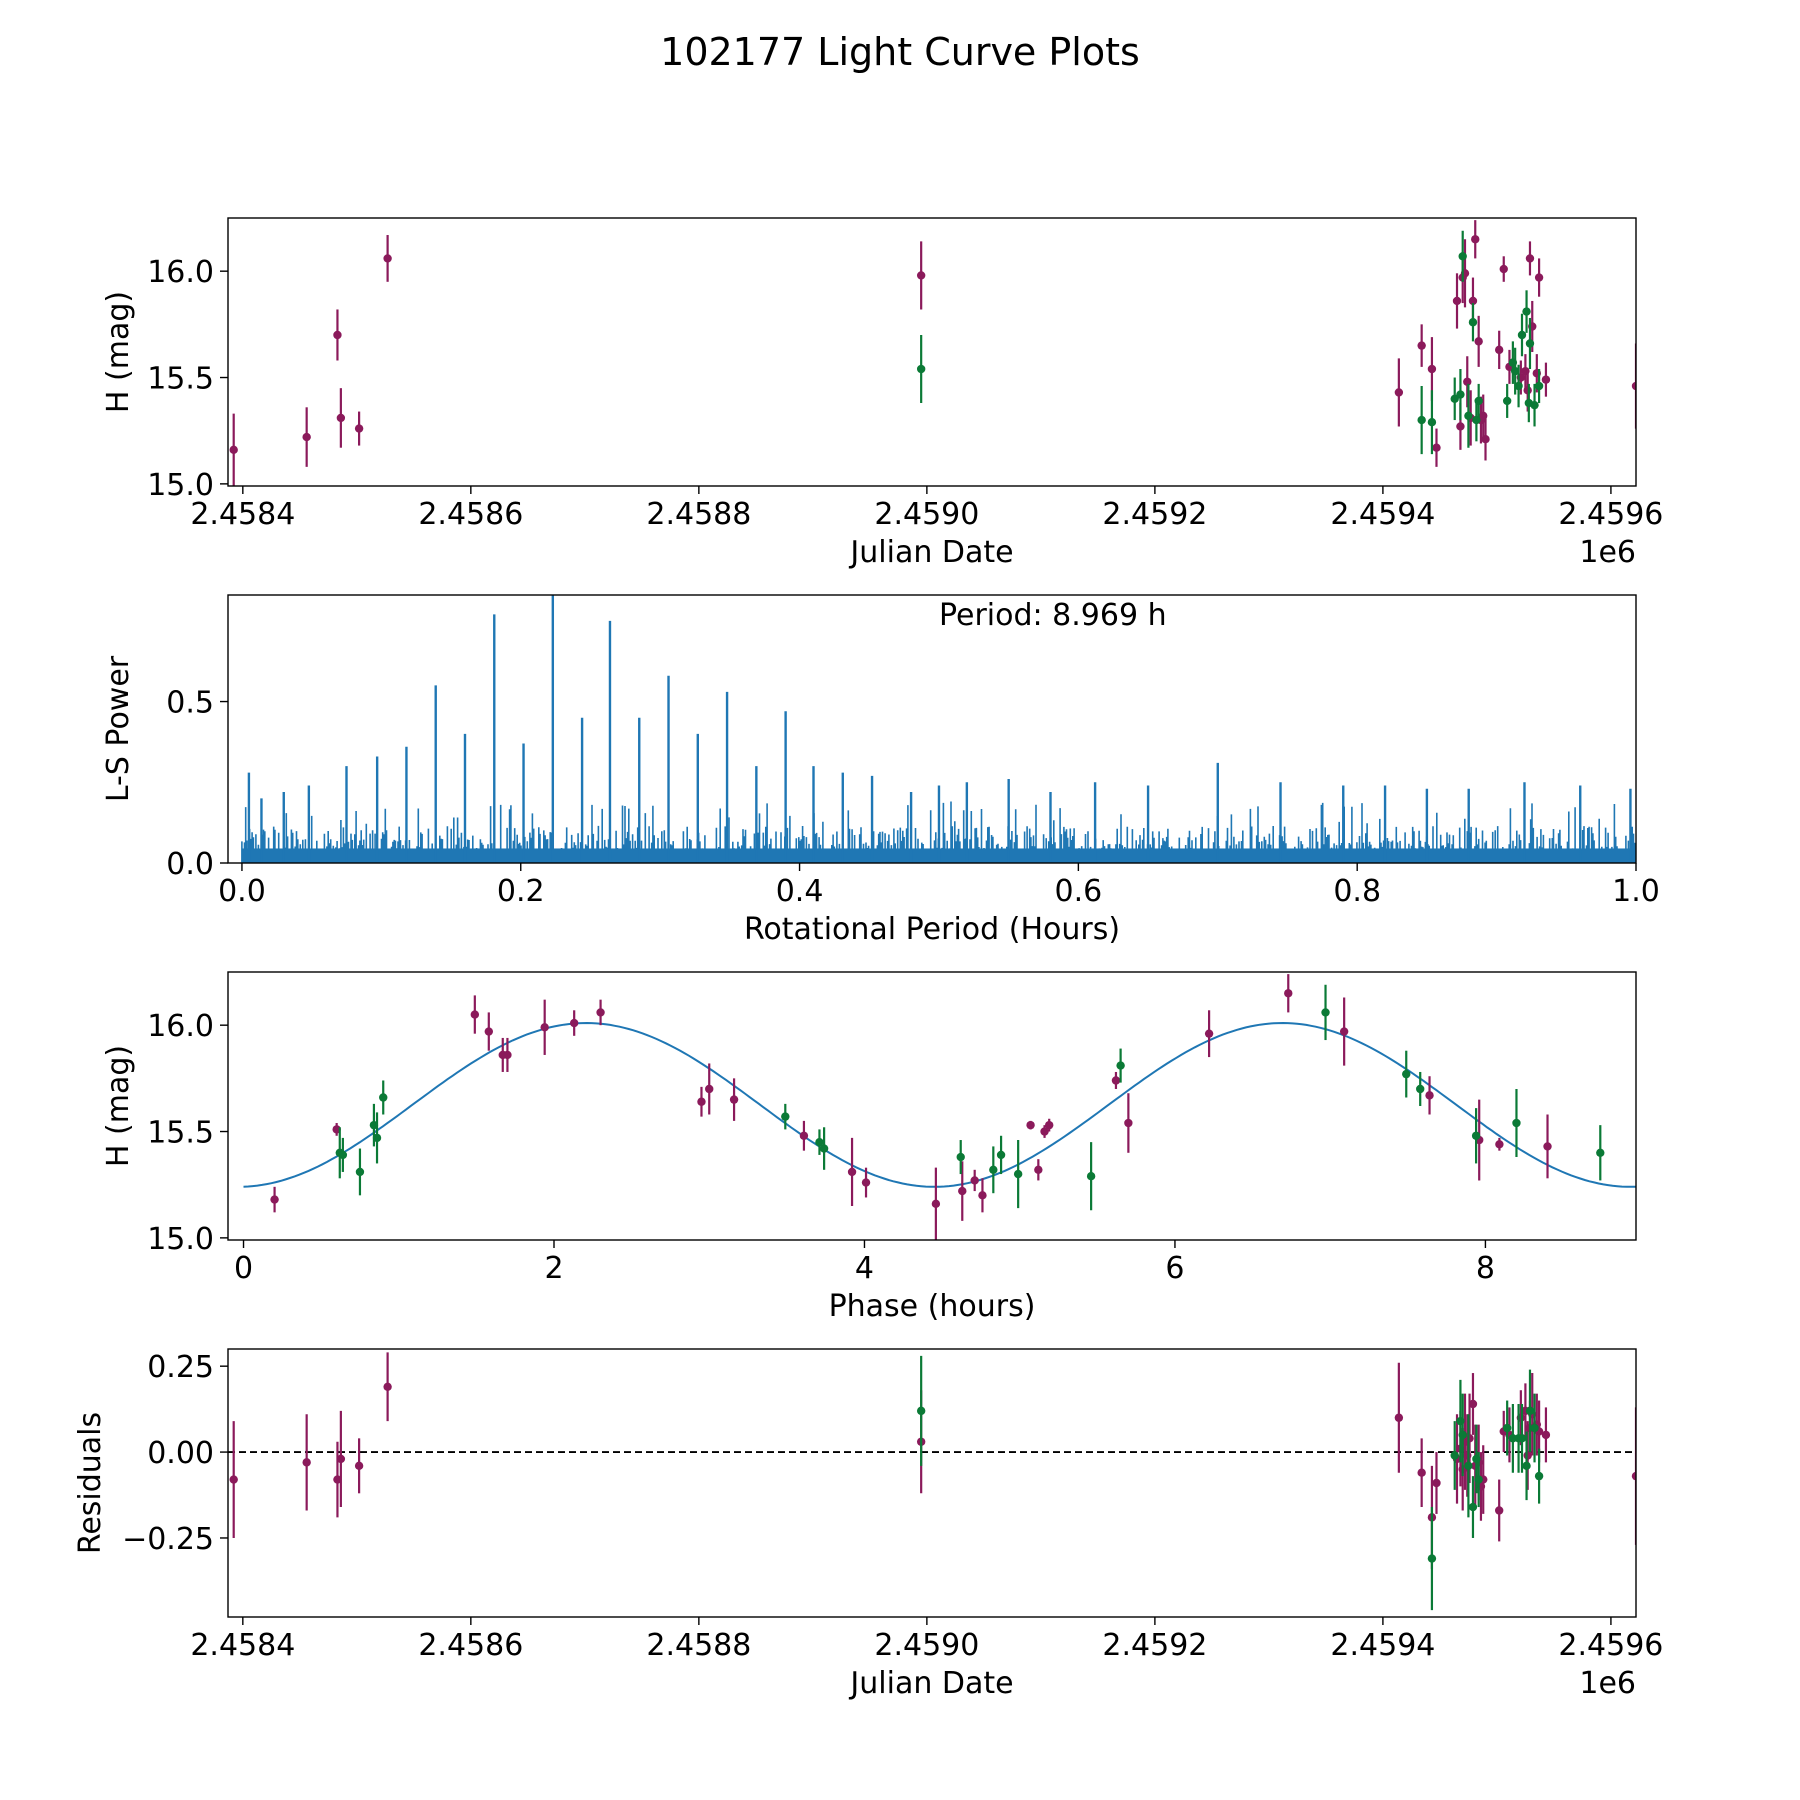 Image resolution: width=1800 pixels, height=1800 pixels. What do you see at coordinates (243, 1268) in the screenshot?
I see `x-tick-label: 0` at bounding box center [243, 1268].